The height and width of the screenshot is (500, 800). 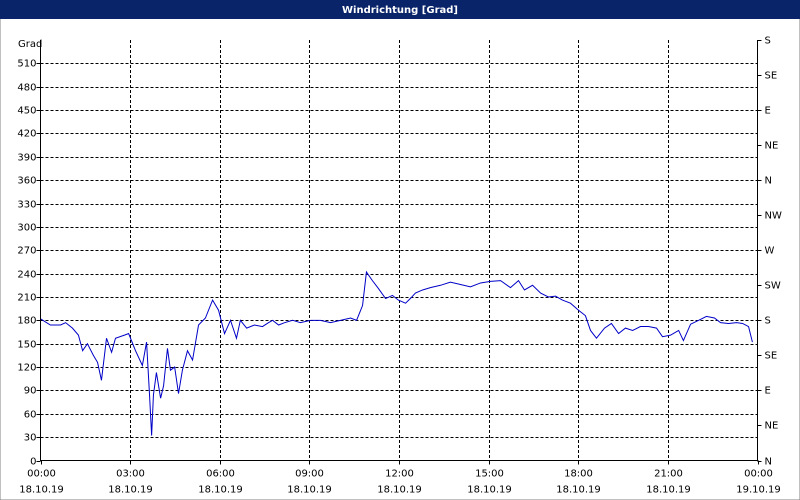 I want to click on x-tick-label: 21:00, so click(x=668, y=474).